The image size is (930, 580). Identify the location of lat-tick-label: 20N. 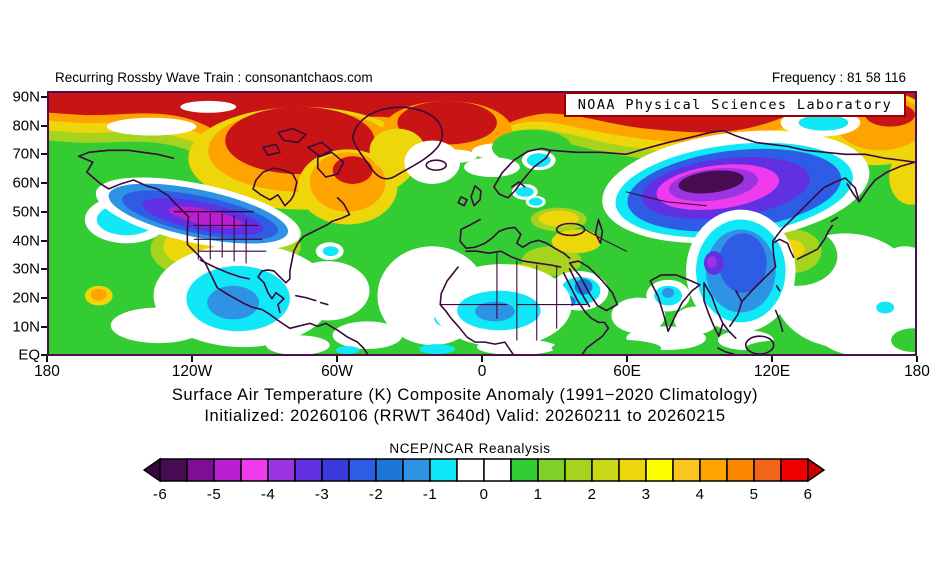
(26, 298).